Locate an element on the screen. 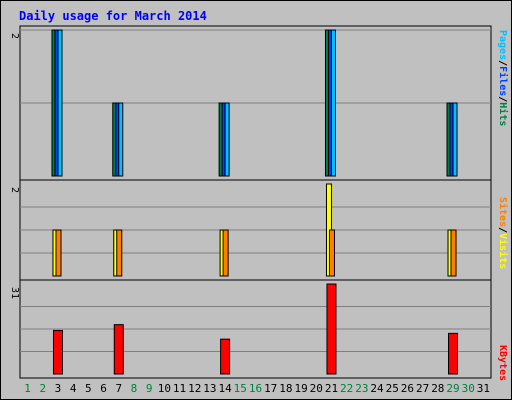 This screenshot has height=400, width=512. legend-item-files: Files is located at coordinates (503, 81).